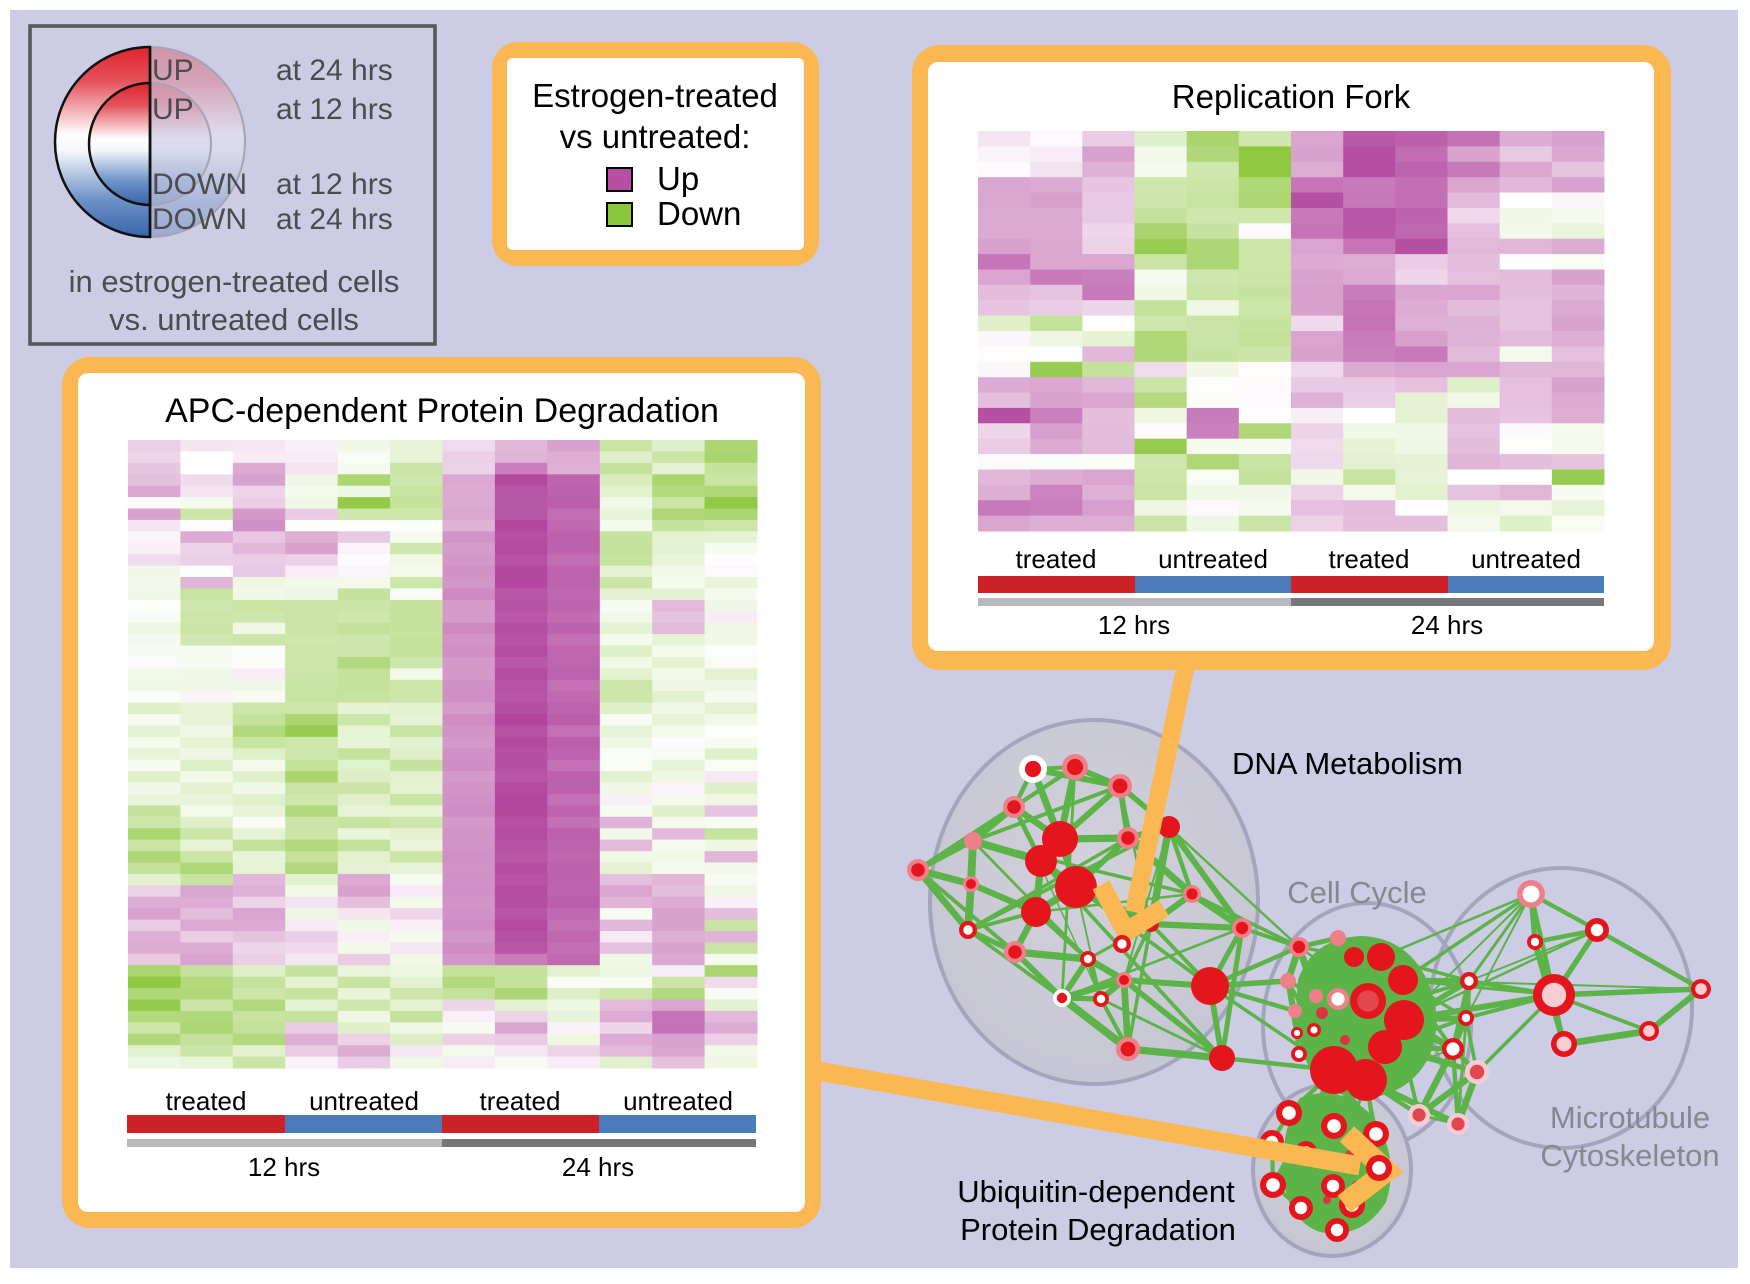  What do you see at coordinates (1347, 763) in the screenshot?
I see `svg-text: DNA Metabolism` at bounding box center [1347, 763].